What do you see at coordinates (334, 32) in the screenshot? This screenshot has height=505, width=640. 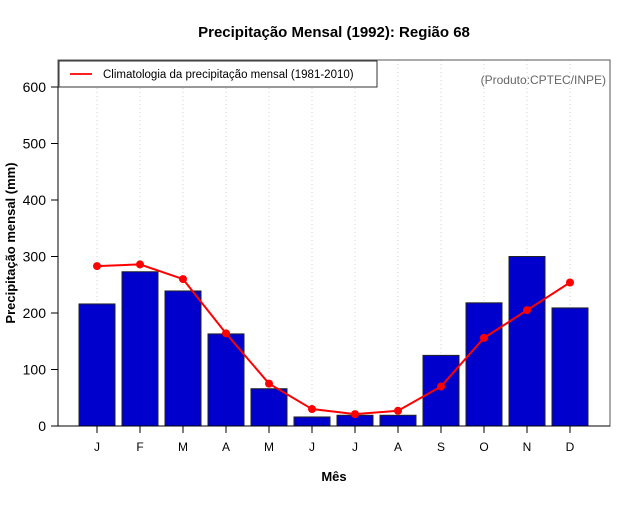 I see `chart-title: Precipitação Mensal (1992): Região 68` at bounding box center [334, 32].